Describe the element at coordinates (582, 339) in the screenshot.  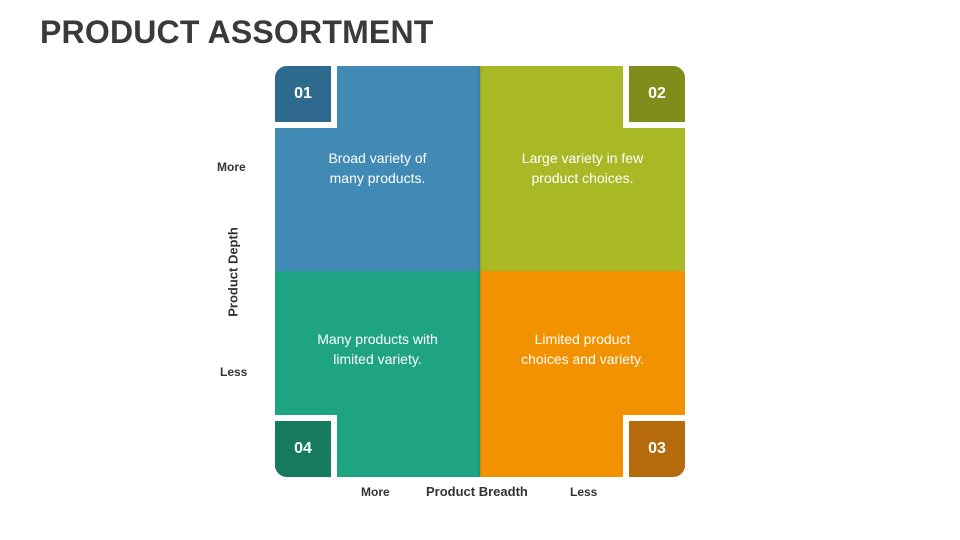
I see `quadrant-03-line1: Limited product` at that location.